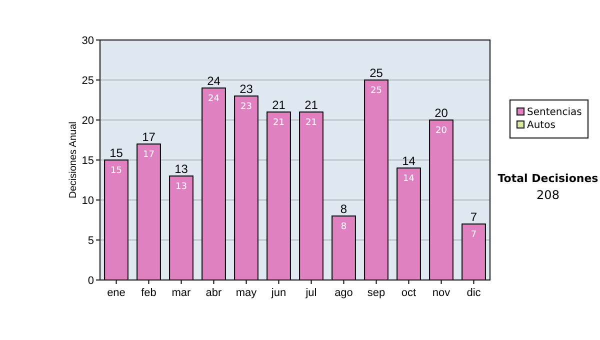 This screenshot has width=600, height=340. I want to click on x-tick-label: ago, so click(343, 293).